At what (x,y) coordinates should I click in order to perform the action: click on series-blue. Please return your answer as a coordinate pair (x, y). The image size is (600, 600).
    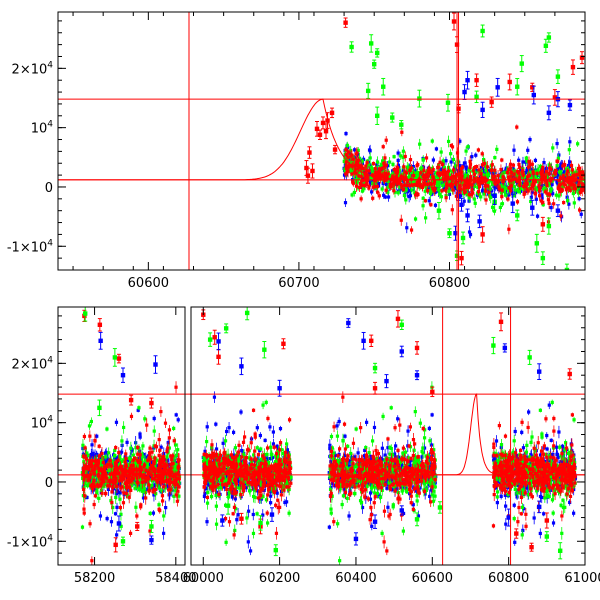
    Looking at the image, I should click on (513, 155).